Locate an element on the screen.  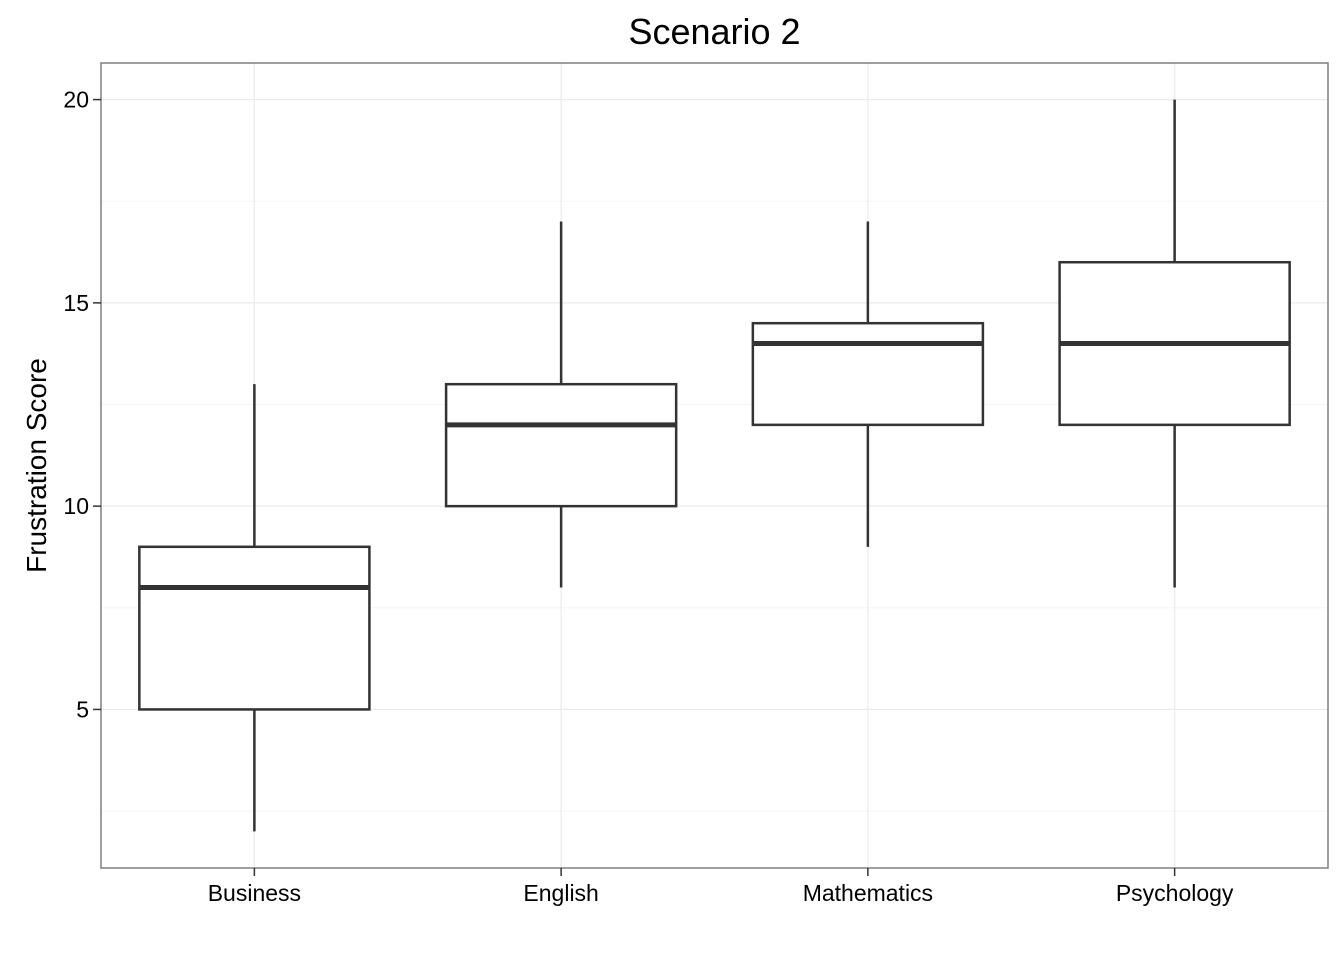
y-tick-label-0: 5 is located at coordinates (82, 709).